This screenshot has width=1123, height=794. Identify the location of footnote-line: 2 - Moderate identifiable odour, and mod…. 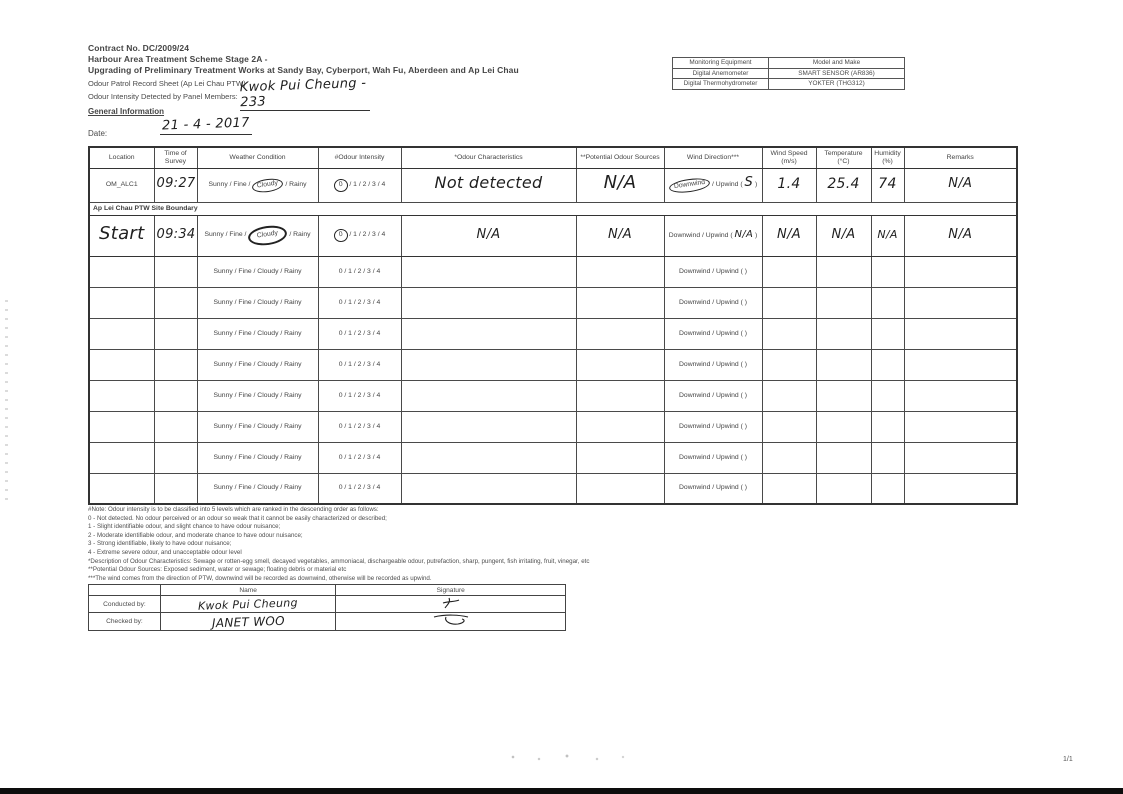
(195, 535).